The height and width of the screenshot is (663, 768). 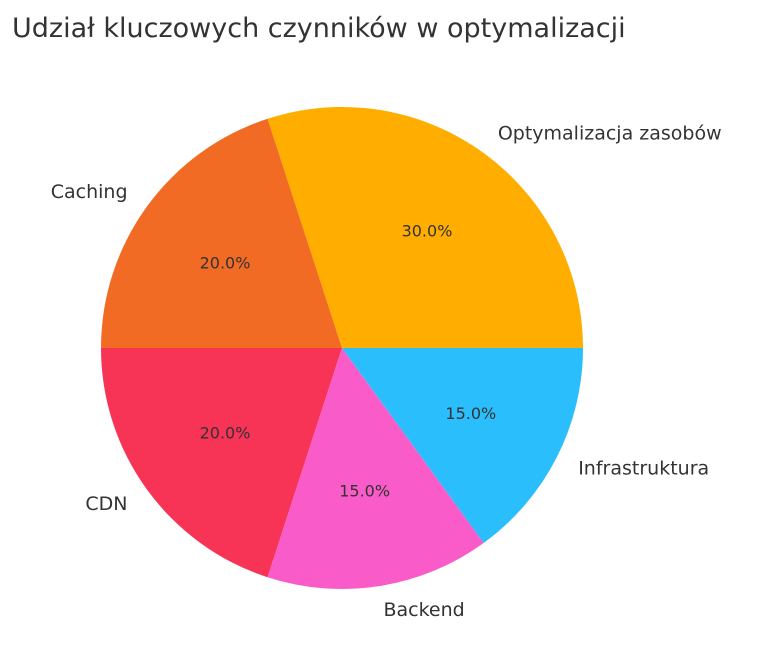 What do you see at coordinates (470, 413) in the screenshot?
I see `pct-label-infrastruktura: 15.0%` at bounding box center [470, 413].